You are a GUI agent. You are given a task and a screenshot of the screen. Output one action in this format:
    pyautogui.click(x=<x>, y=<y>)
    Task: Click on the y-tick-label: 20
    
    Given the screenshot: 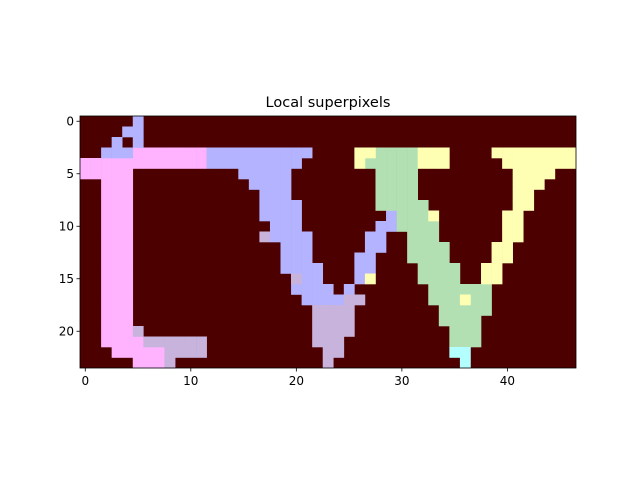 What is the action you would take?
    pyautogui.click(x=66, y=332)
    